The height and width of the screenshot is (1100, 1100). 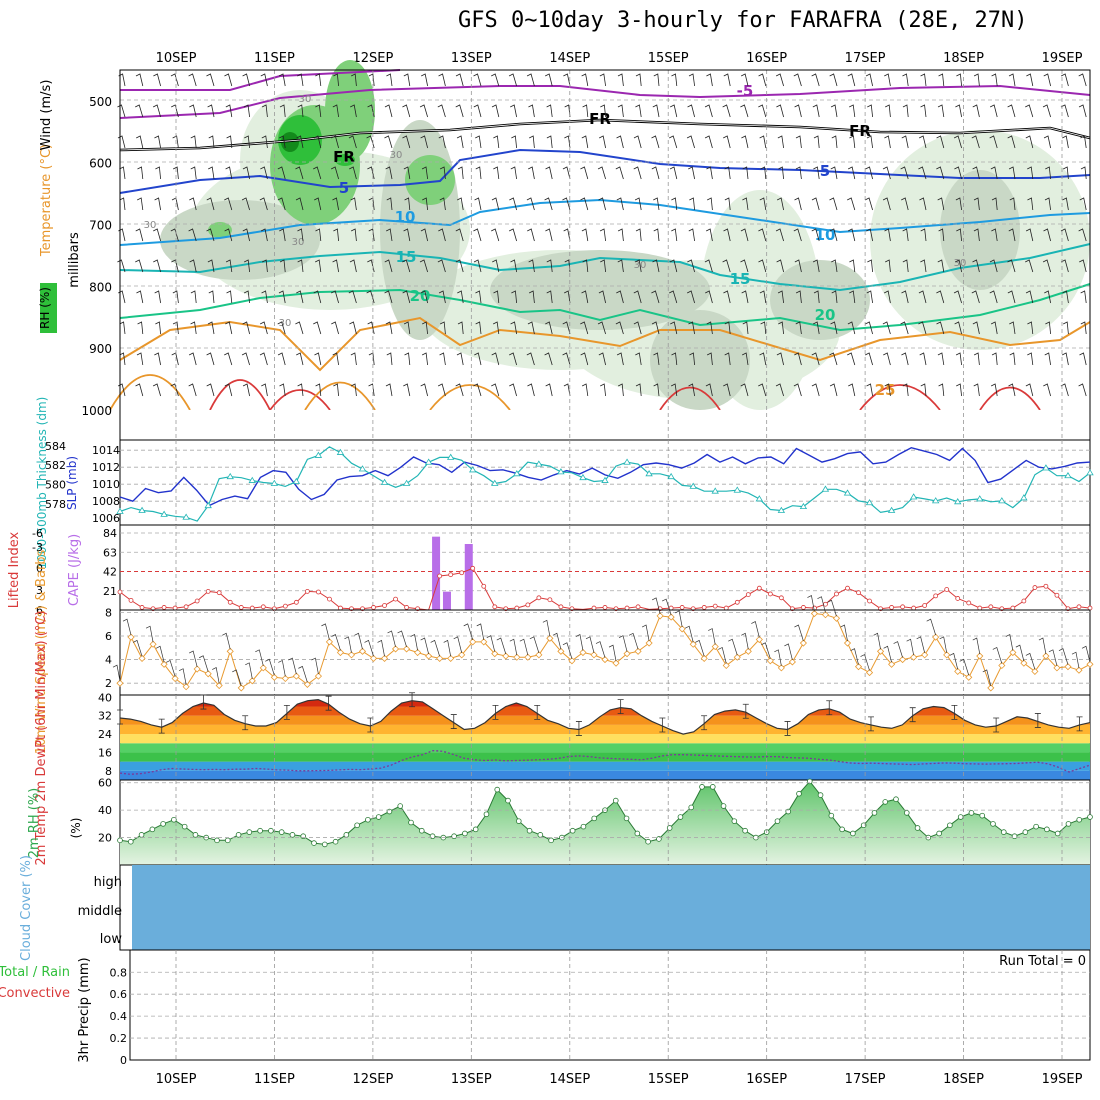 What do you see at coordinates (100, 349) in the screenshot?
I see `pressure-label-4: 900` at bounding box center [100, 349].